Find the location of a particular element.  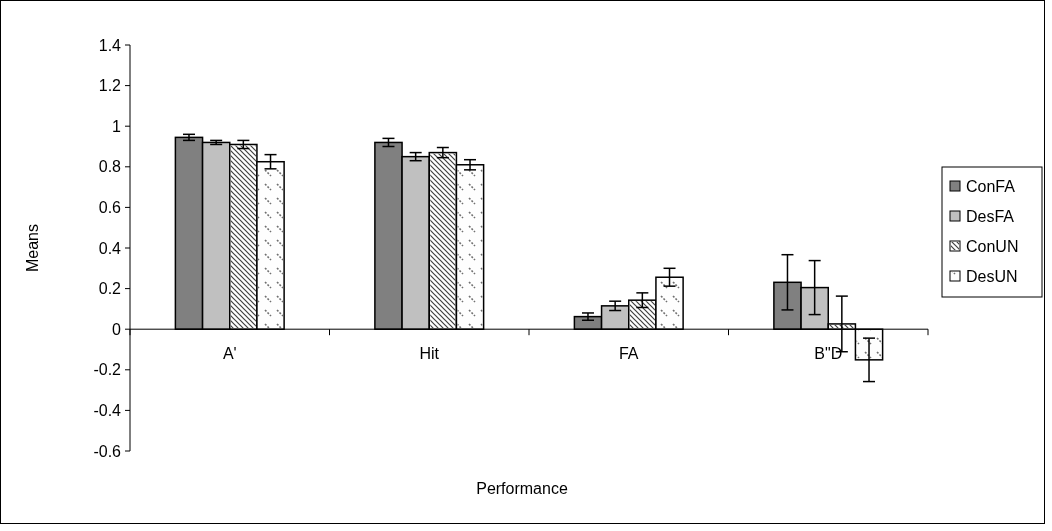

y-tick-label: -0.4 is located at coordinates (107, 410).